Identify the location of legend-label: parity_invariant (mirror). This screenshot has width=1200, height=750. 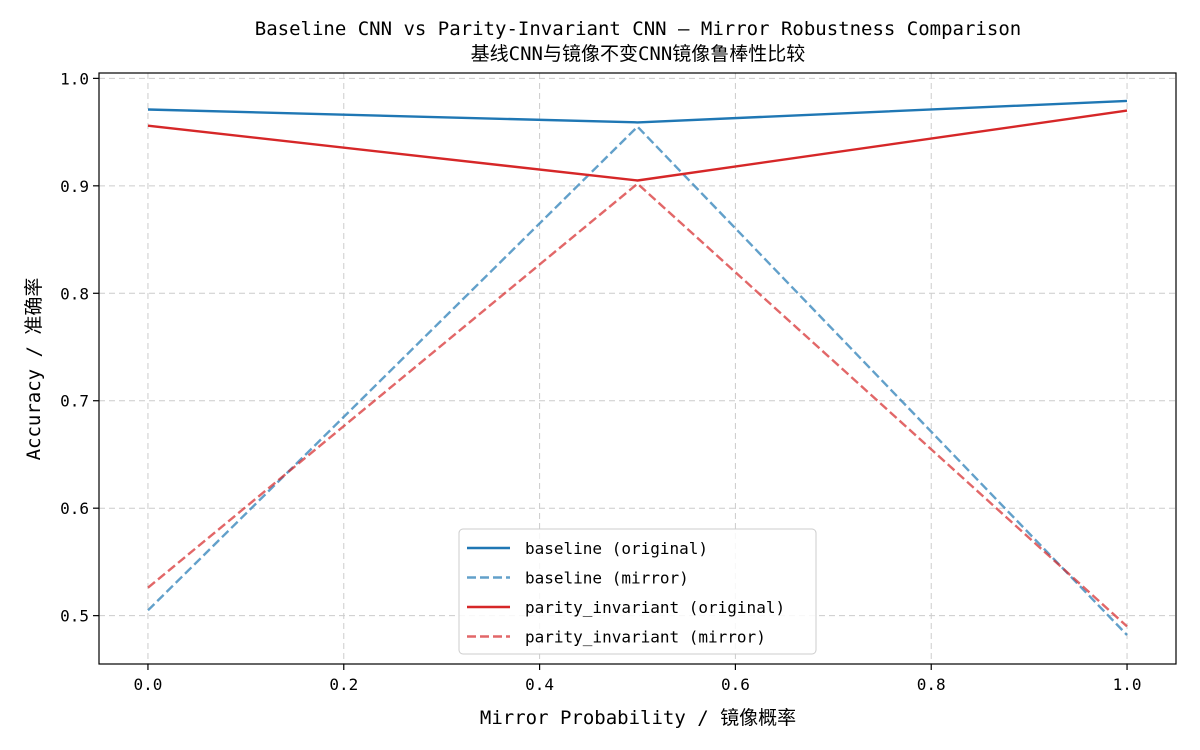
(645, 637).